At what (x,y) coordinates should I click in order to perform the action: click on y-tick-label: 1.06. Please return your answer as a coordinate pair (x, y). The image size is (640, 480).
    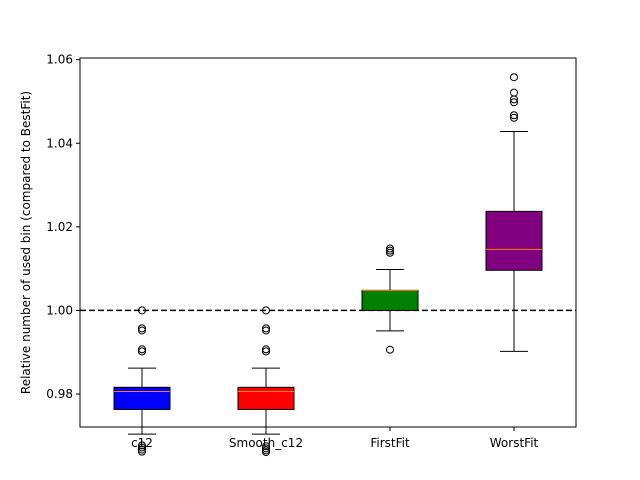
    Looking at the image, I should click on (59, 60).